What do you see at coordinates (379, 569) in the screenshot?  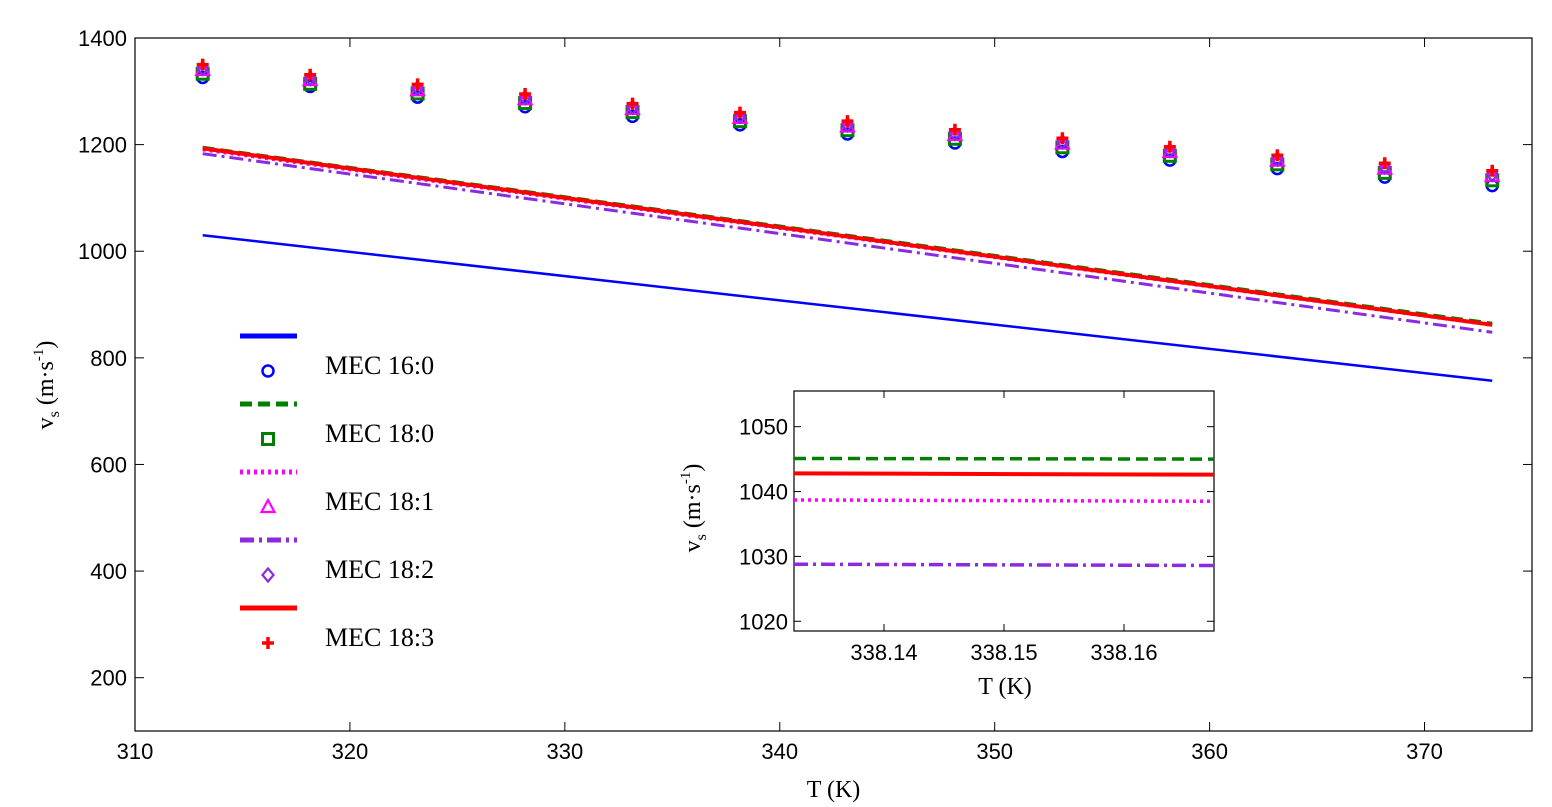 I see `legend-label: MEC 18:2` at bounding box center [379, 569].